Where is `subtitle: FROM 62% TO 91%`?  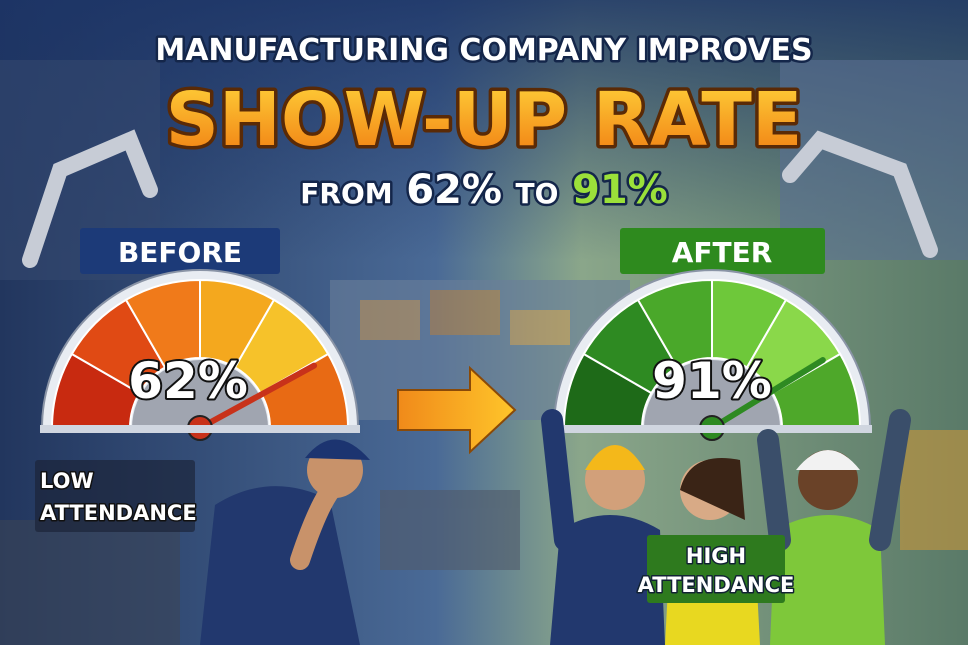
subtitle: FROM 62% TO 91% is located at coordinates (484, 190).